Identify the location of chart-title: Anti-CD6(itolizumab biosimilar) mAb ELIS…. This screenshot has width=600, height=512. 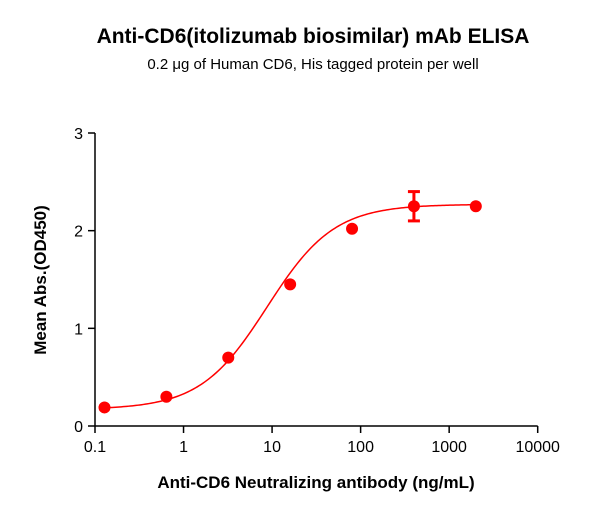
(313, 36).